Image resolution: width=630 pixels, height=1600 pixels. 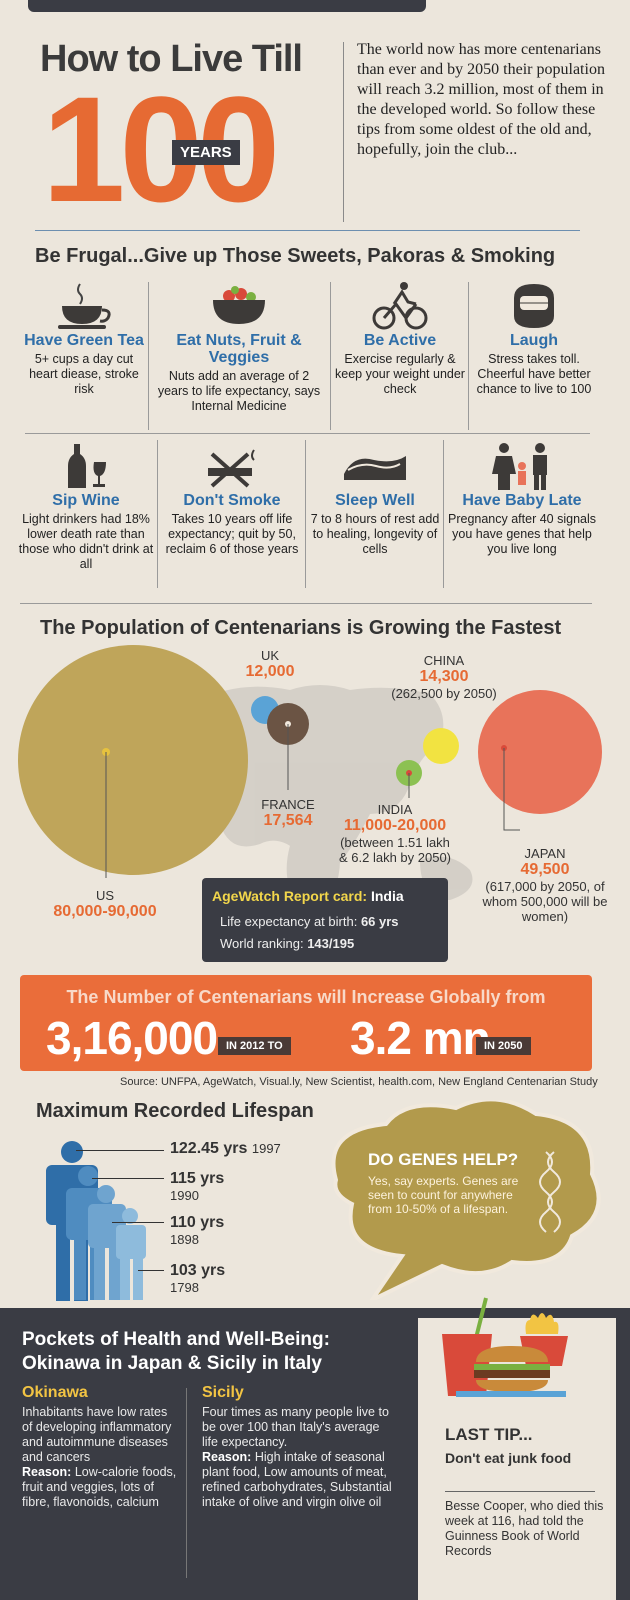 I want to click on tip-title: Be Active, so click(x=400, y=340).